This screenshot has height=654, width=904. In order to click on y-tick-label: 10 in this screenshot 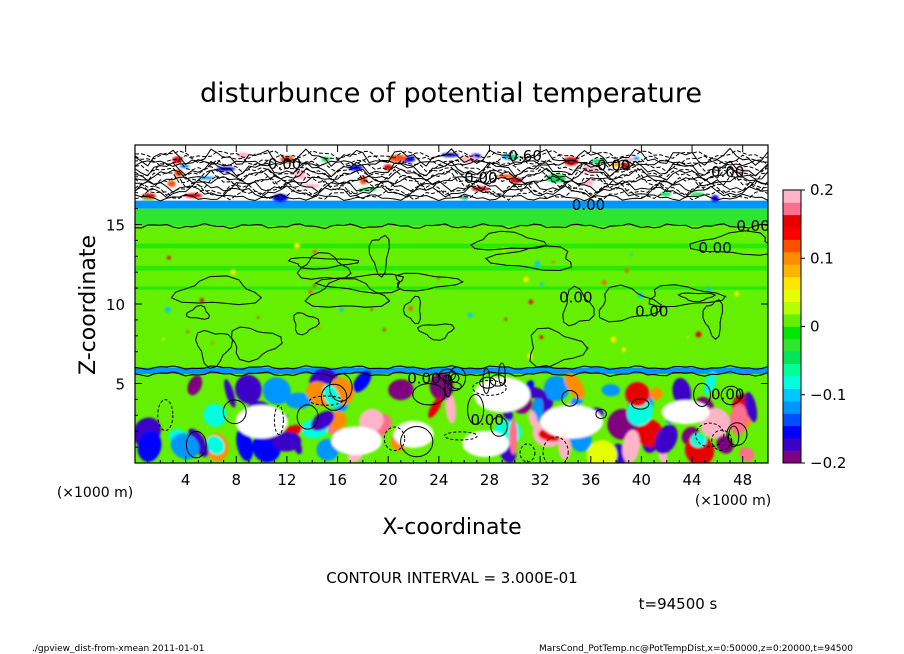, I will do `click(115, 305)`.